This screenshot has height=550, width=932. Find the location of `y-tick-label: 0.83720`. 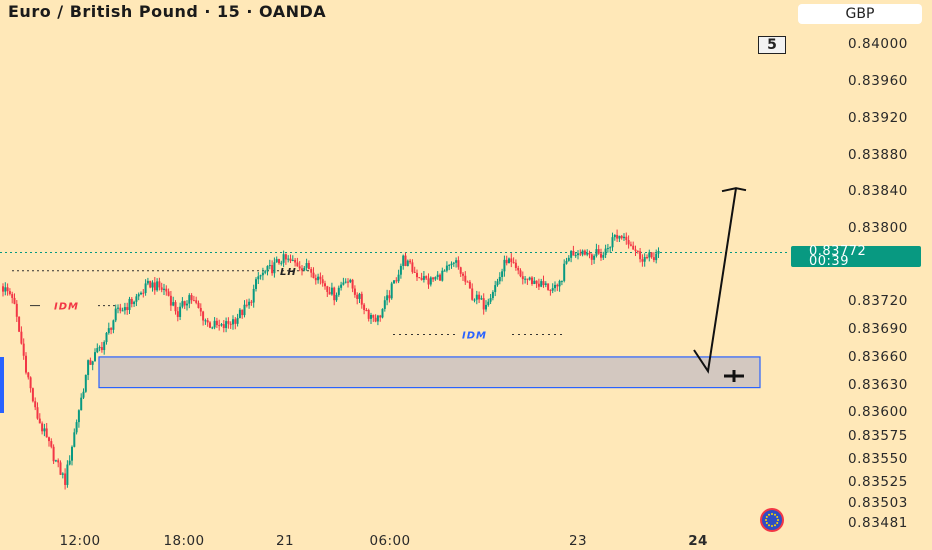

y-tick-label: 0.83720 is located at coordinates (878, 301).